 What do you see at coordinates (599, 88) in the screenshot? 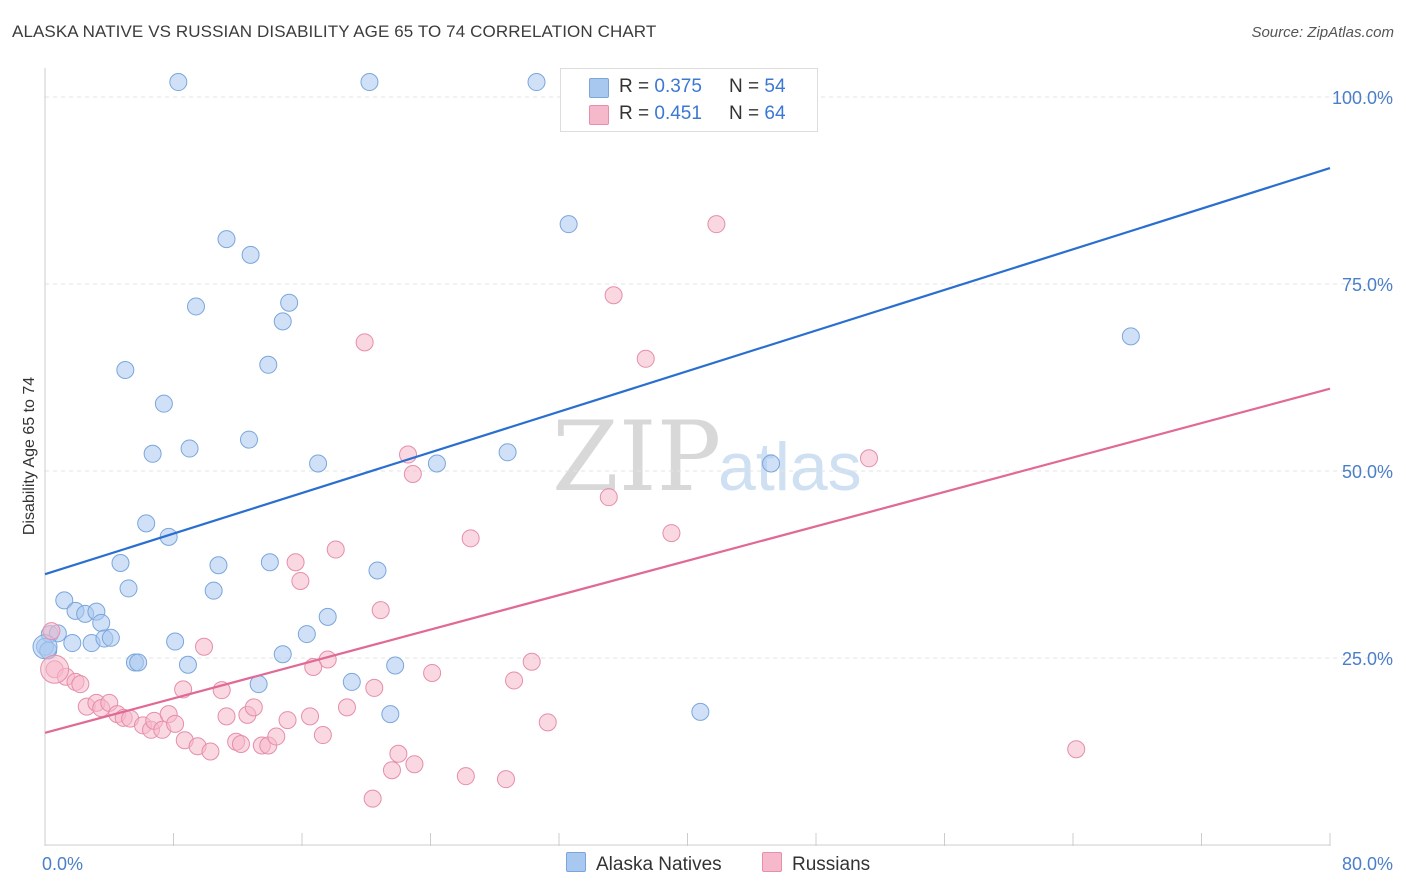
I see `legend-swatch-alaska` at bounding box center [599, 88].